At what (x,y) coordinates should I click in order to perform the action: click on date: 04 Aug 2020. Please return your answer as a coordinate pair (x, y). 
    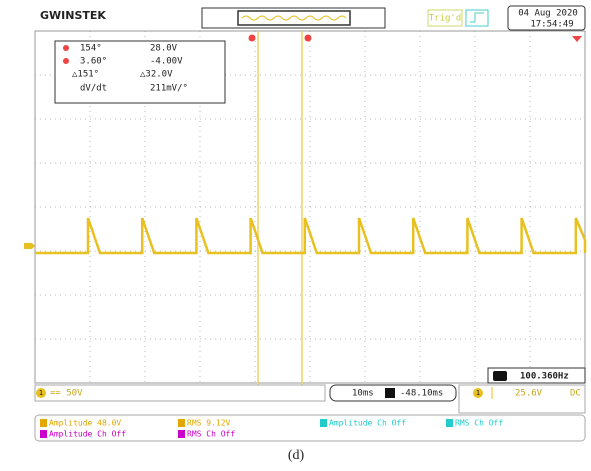
    Looking at the image, I should click on (548, 14).